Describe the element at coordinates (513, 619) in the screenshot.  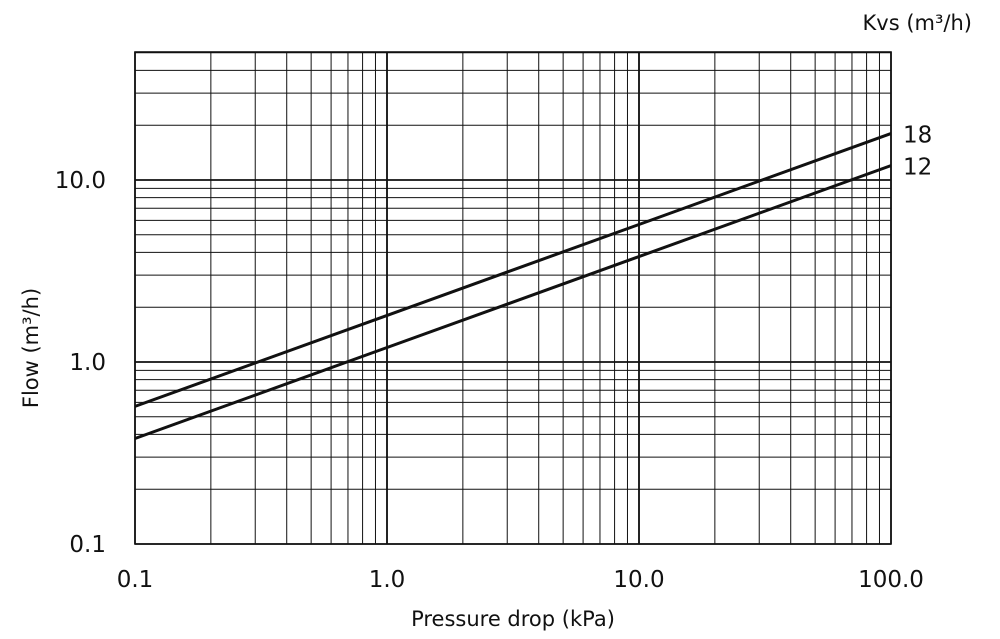
I see `x-axis-title: Pressure drop (kPa)` at that location.